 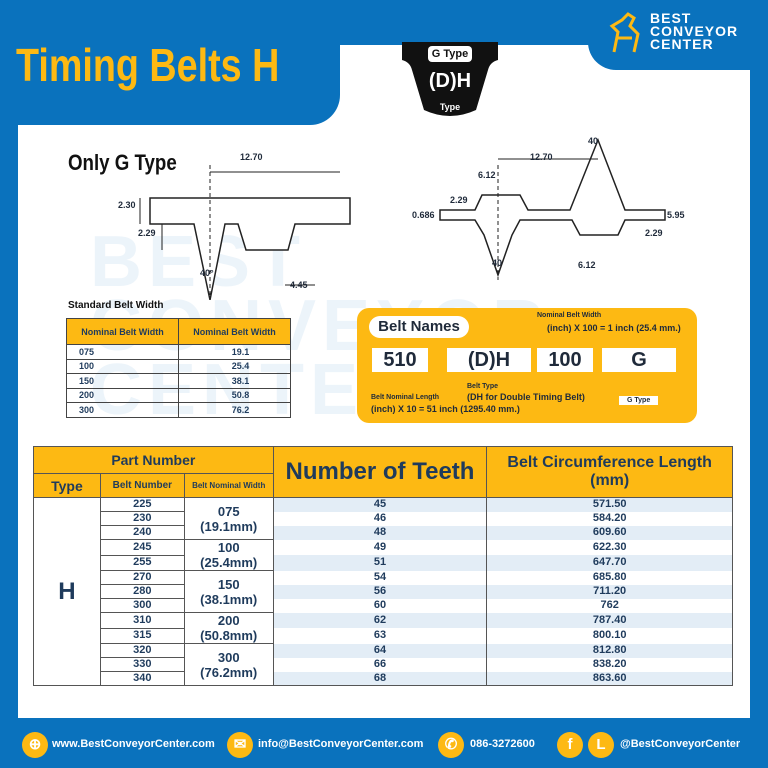 I want to click on facebook-icon: f, so click(x=570, y=745).